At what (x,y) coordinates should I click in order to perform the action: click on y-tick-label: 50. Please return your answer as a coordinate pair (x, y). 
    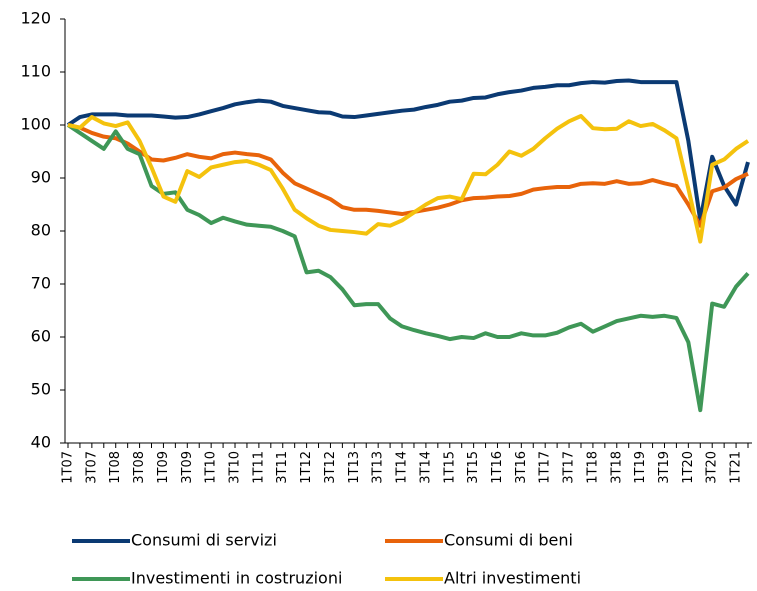
    Looking at the image, I should click on (41, 389).